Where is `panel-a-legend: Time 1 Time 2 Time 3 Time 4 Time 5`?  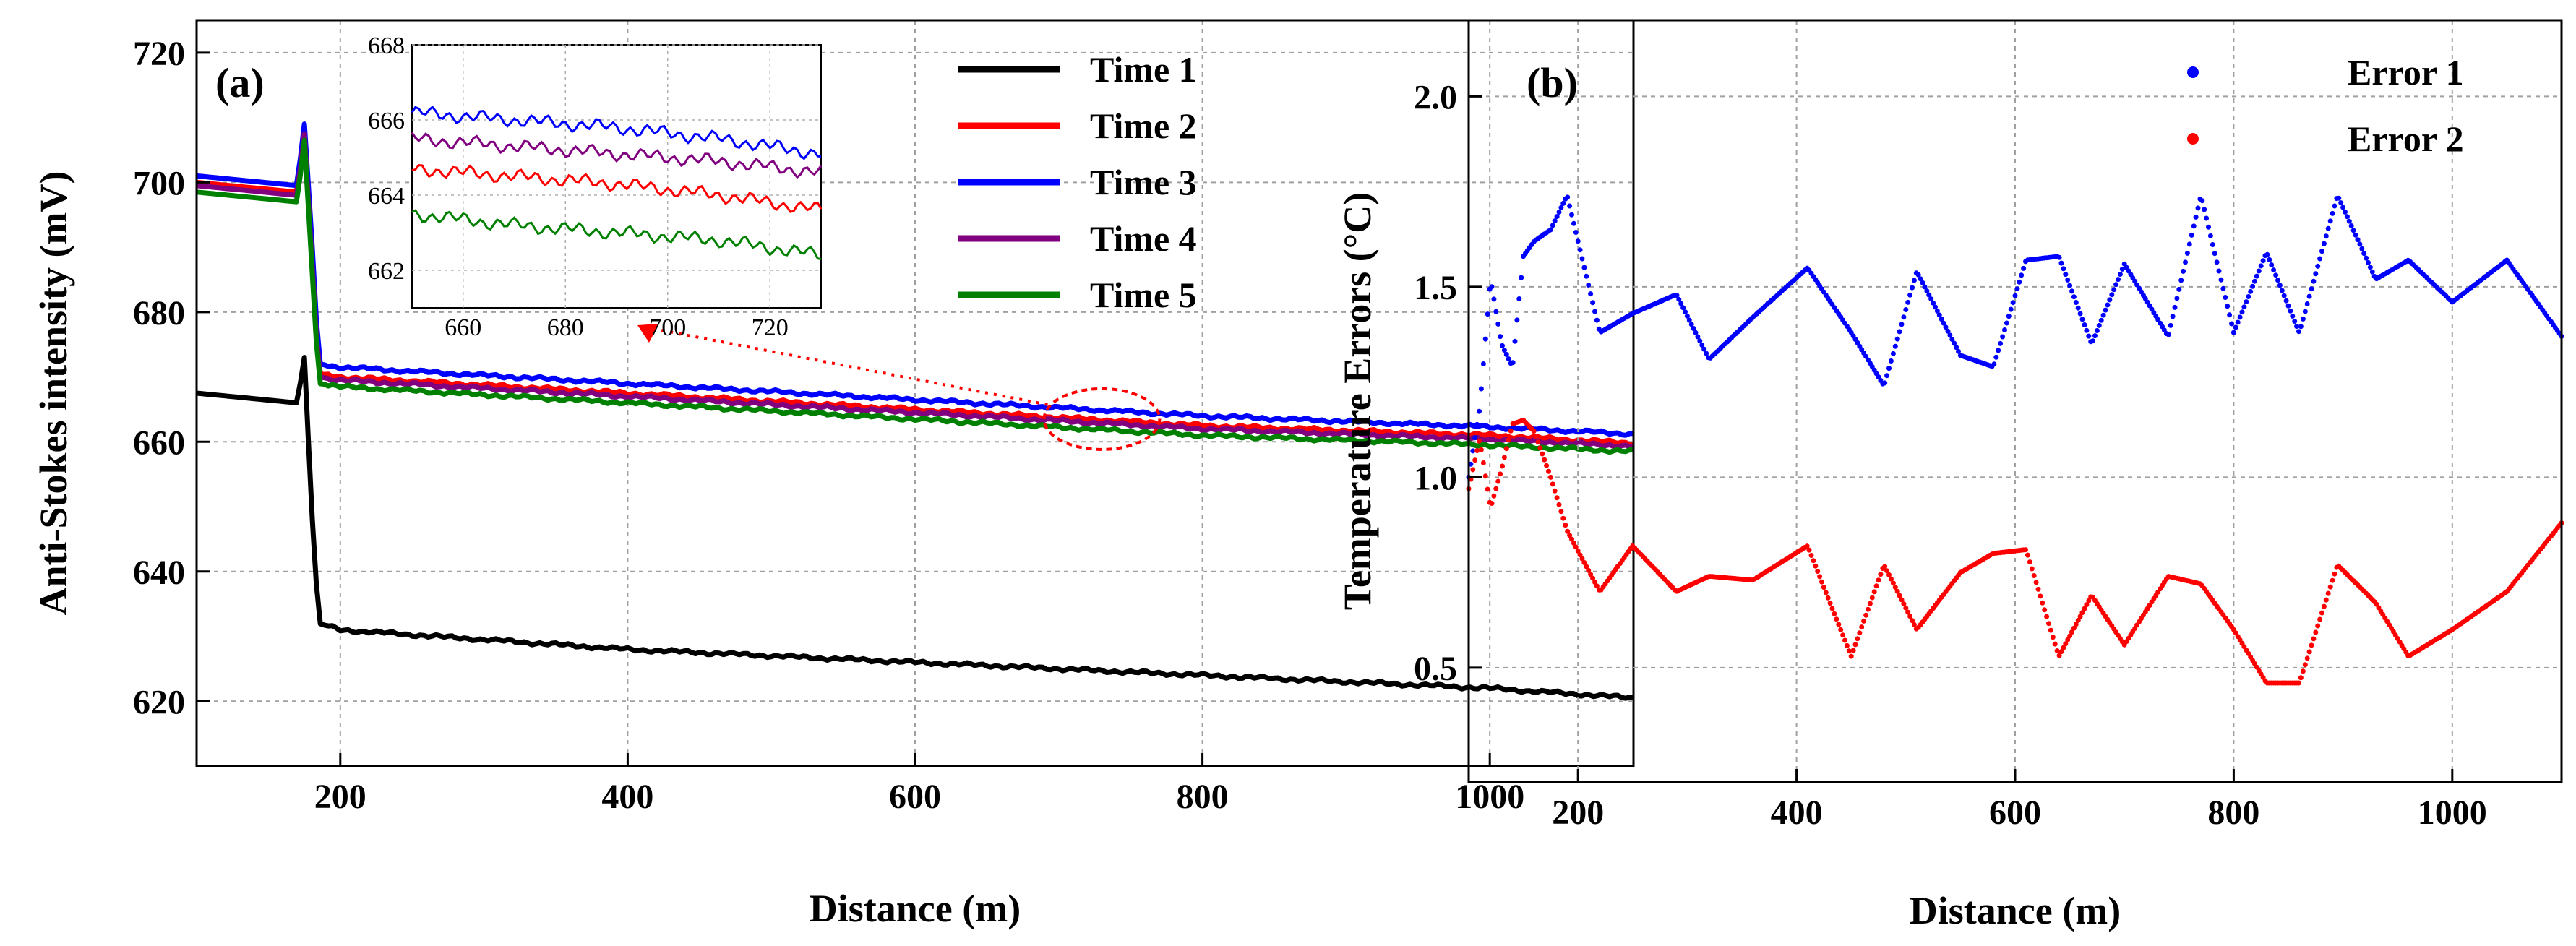 panel-a-legend: Time 1 Time 2 Time 3 Time 4 Time 5 is located at coordinates (1078, 182).